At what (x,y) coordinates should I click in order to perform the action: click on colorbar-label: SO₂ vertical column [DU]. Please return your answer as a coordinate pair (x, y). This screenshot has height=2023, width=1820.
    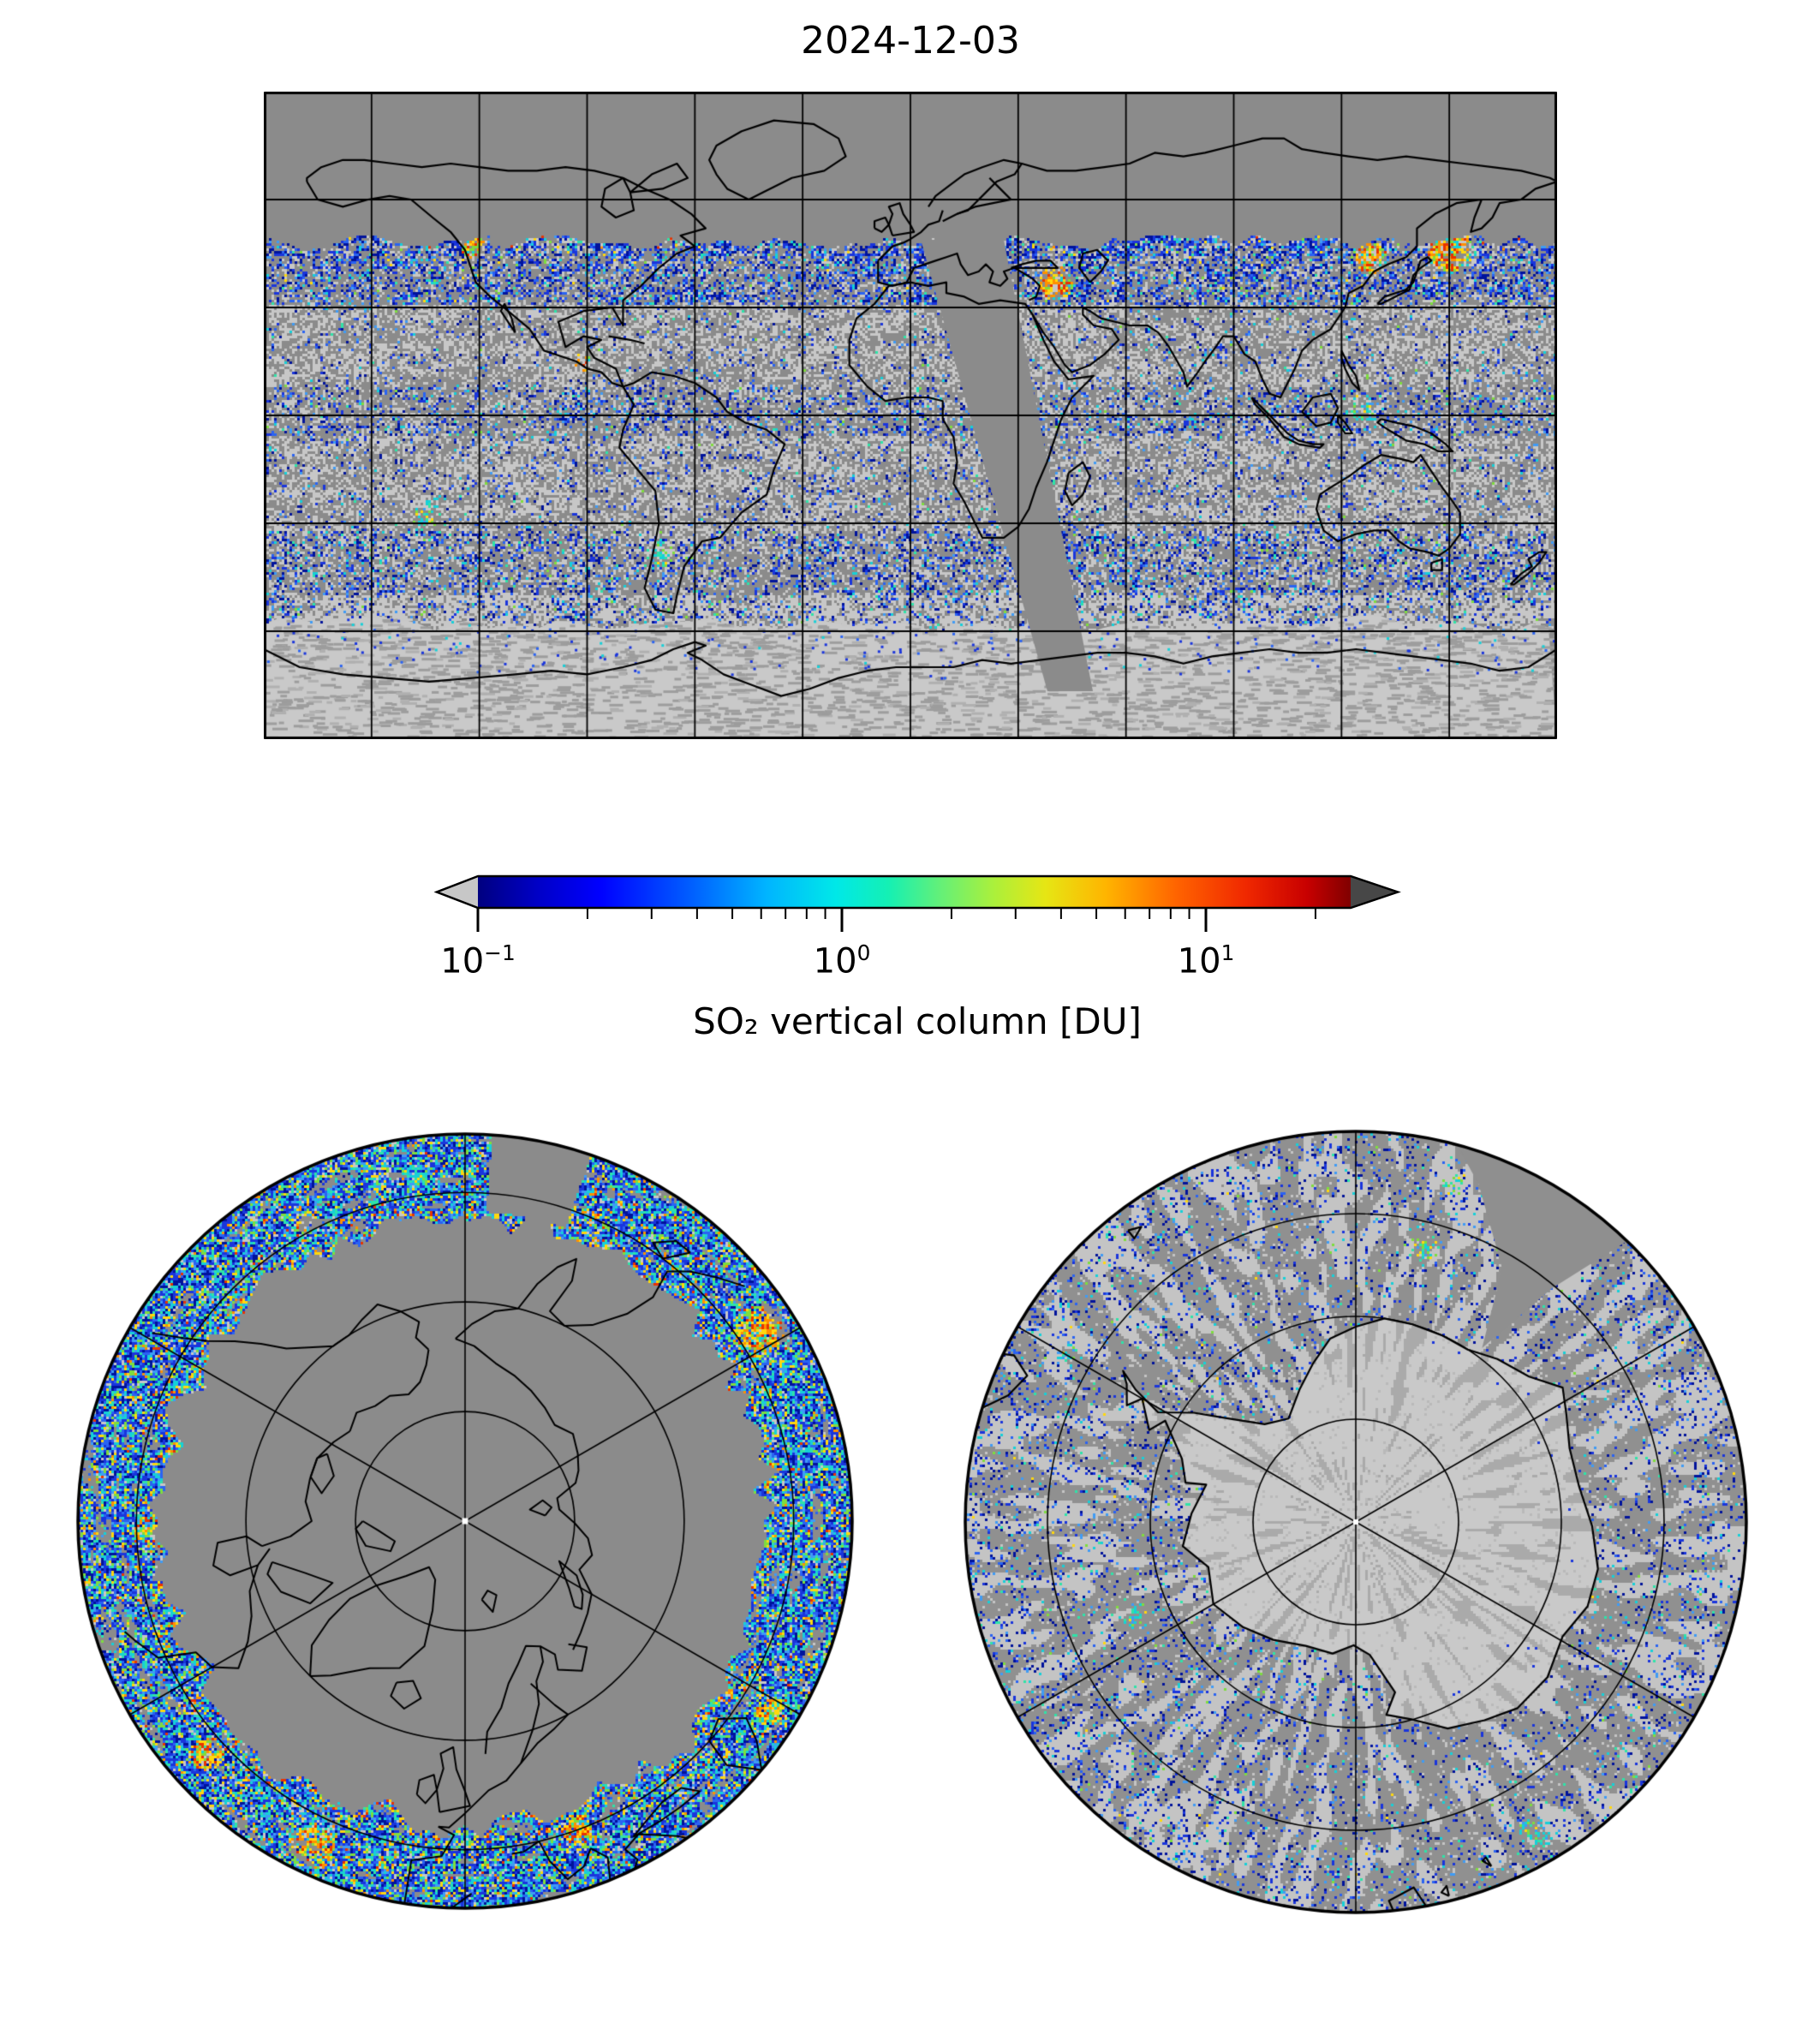
    Looking at the image, I should click on (918, 1021).